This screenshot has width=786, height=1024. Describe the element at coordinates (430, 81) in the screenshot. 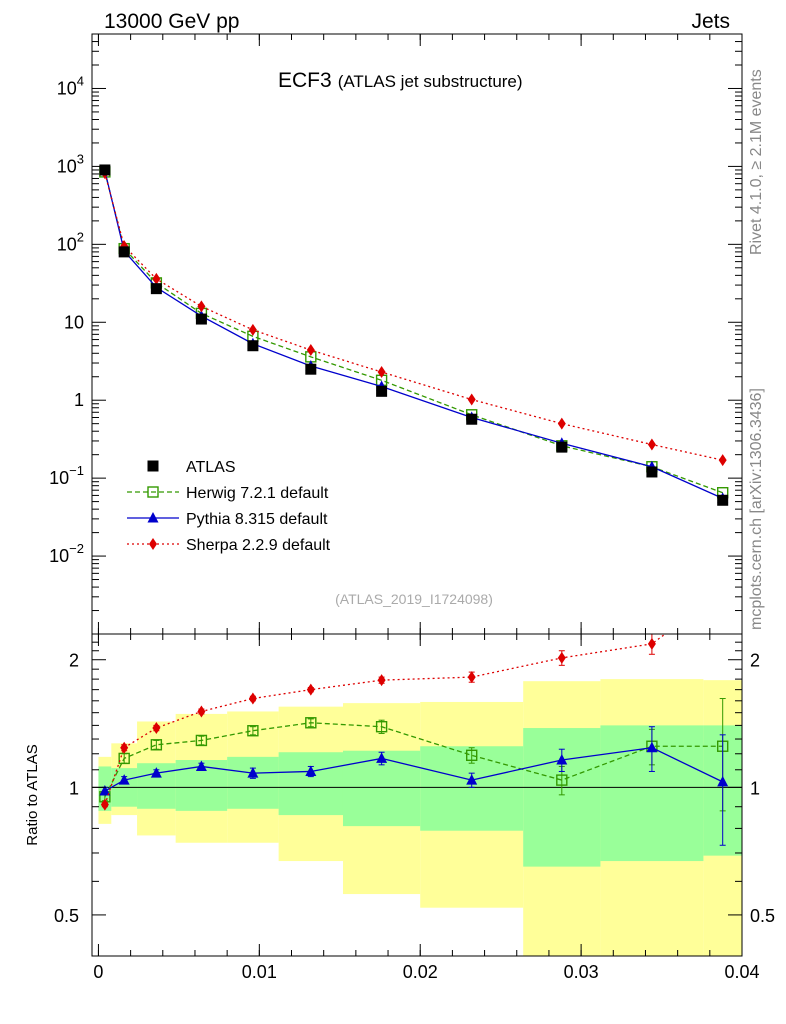

I see `plot-subtitle: (ATLAS jet substructure)` at that location.